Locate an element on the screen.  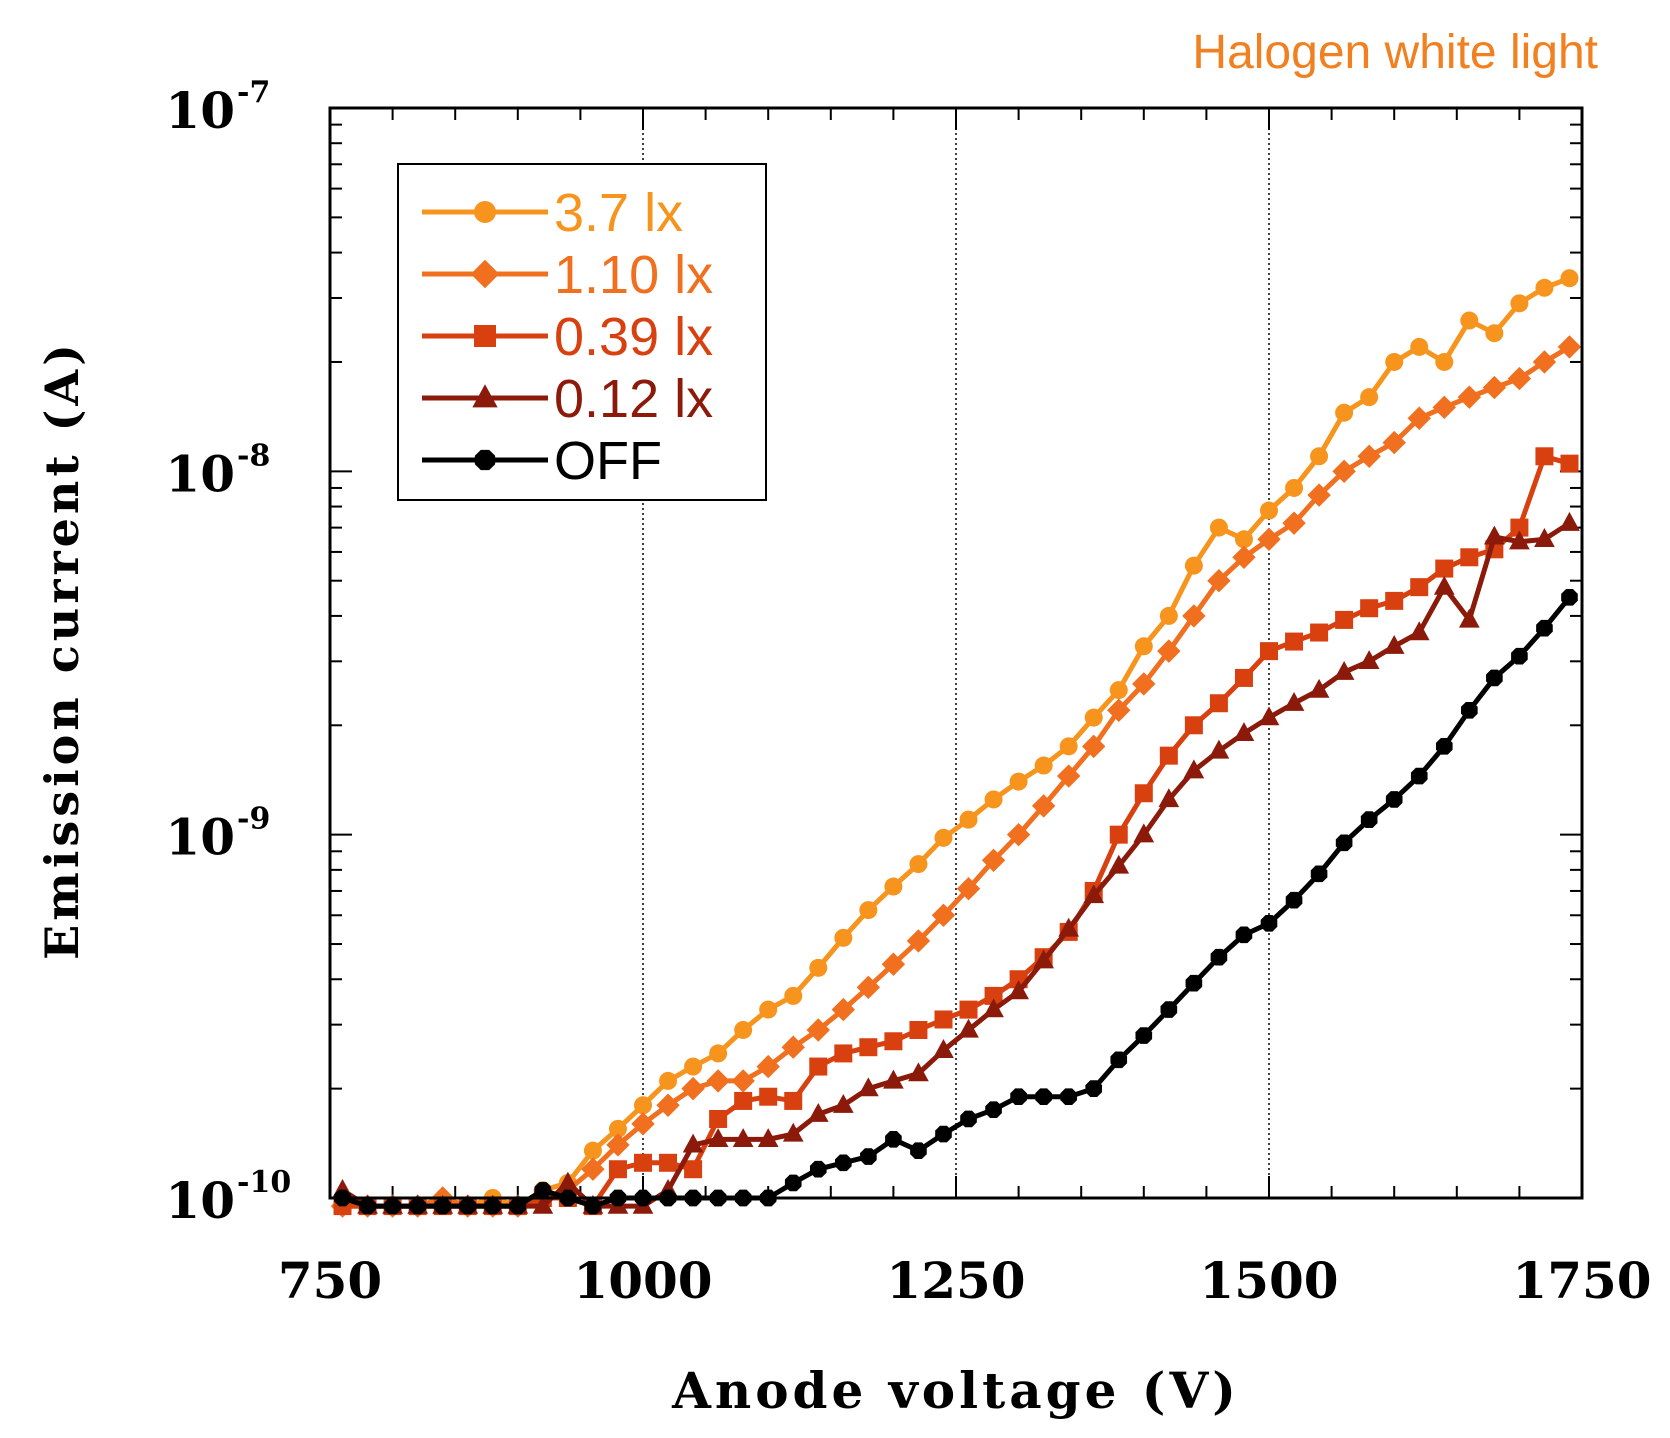
legend-label: 1.10 lx is located at coordinates (633, 275).